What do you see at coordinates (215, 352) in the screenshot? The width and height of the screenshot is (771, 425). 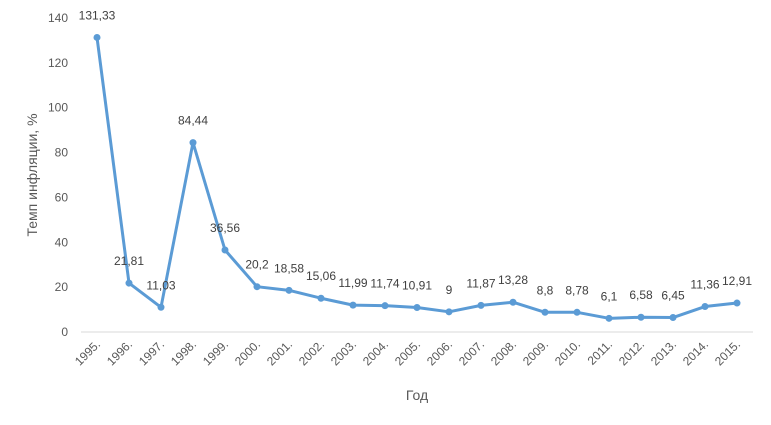 I see `x-tick-label: 1999.` at bounding box center [215, 352].